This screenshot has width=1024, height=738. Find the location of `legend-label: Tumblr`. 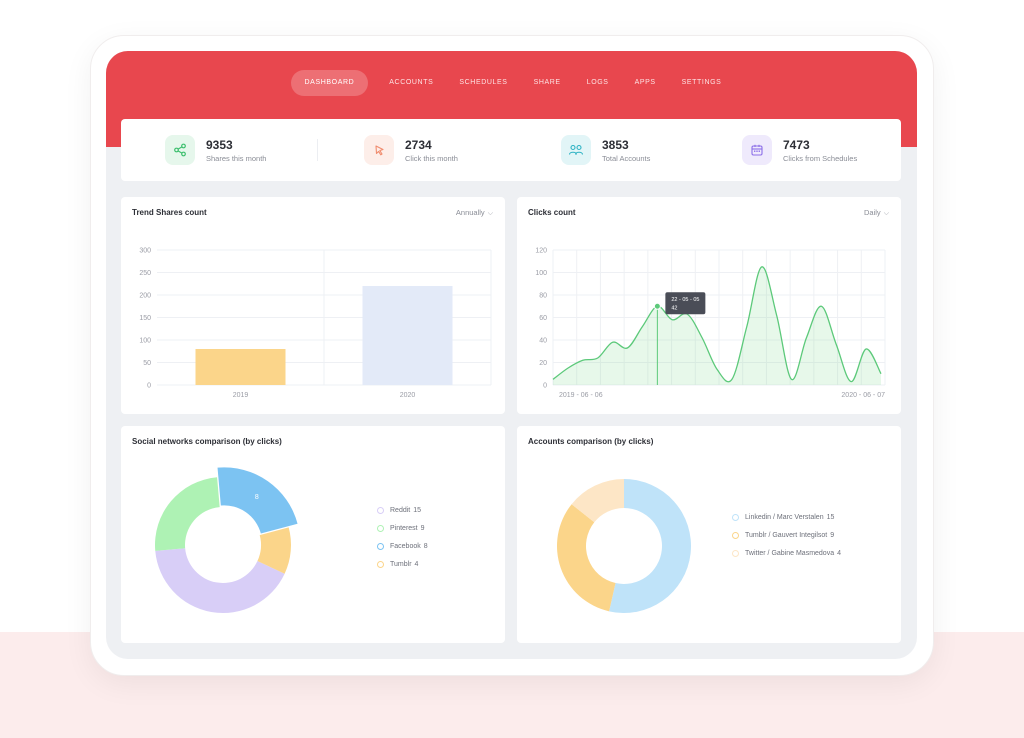

legend-label: Tumblr is located at coordinates (401, 564).